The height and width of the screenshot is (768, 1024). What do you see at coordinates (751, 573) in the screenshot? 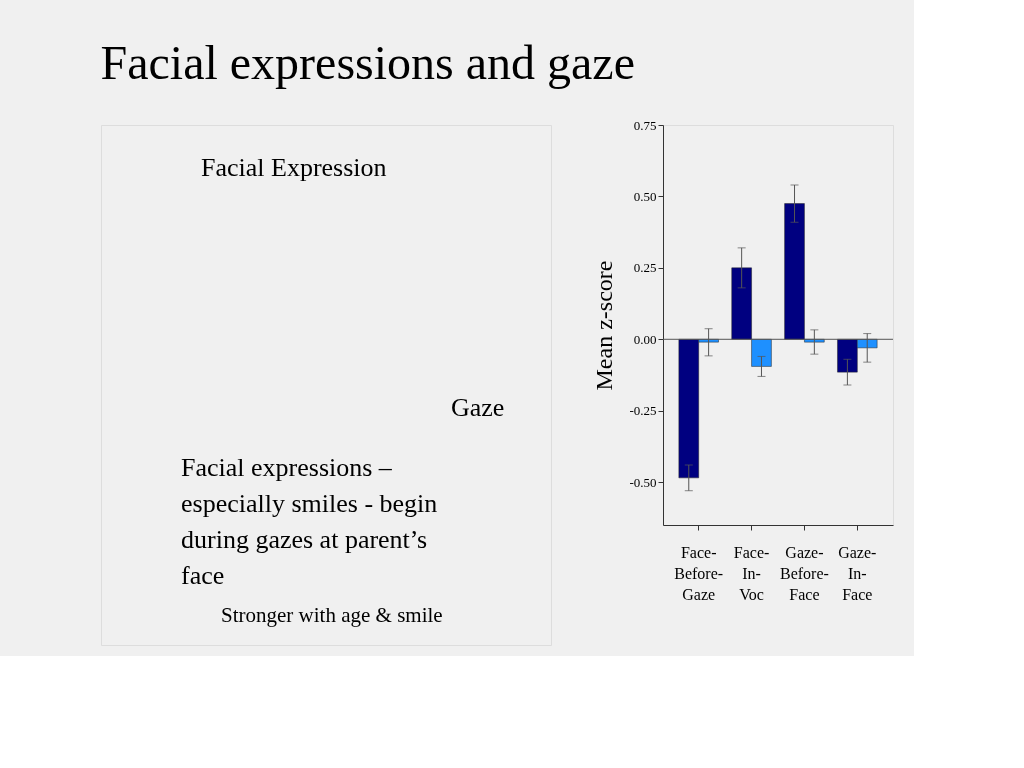
I see `x-tick-label: Face-In-Voc` at bounding box center [751, 573].